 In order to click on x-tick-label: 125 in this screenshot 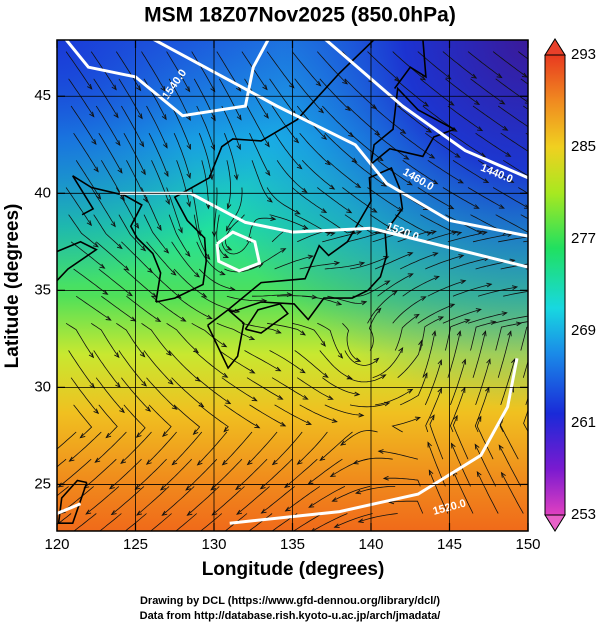, I will do `click(135, 544)`.